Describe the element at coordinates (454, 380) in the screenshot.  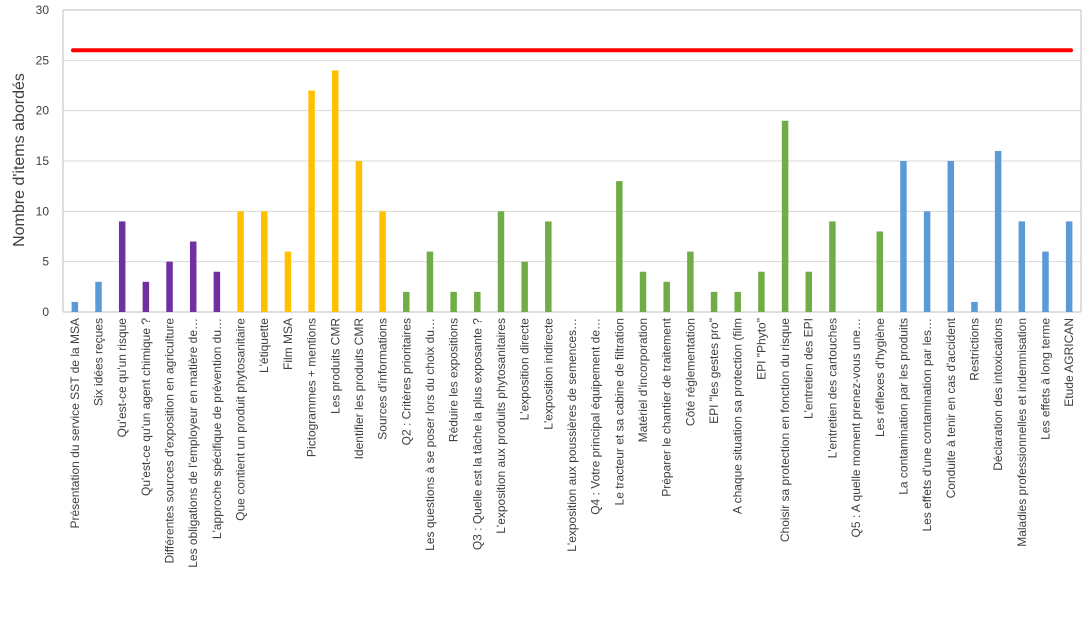
I see `x-tick-label: Réduire les expositions` at that location.